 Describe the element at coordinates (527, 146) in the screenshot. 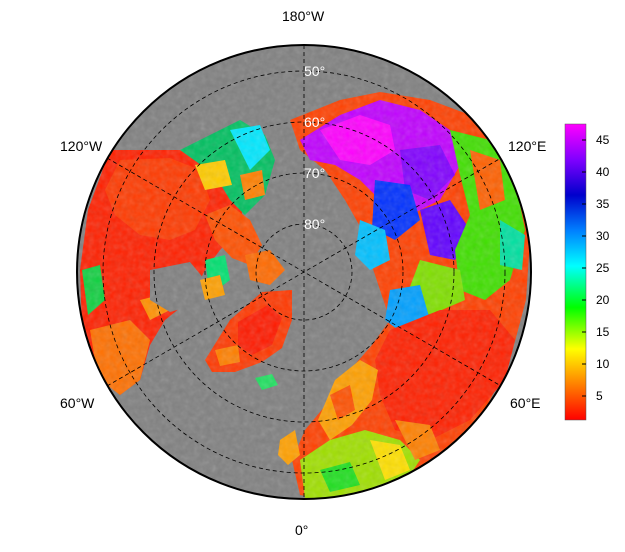

I see `lon-label-120e: 120°E` at that location.